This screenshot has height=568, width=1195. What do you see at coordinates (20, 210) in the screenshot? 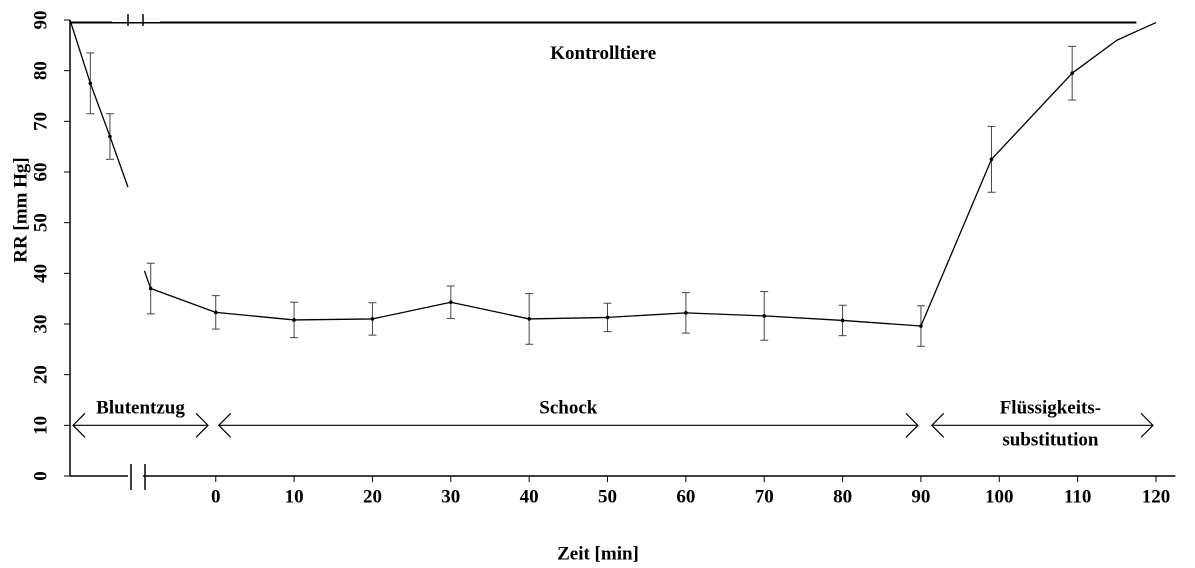
I see `y-axis-label: RR [mm Hg]` at bounding box center [20, 210].